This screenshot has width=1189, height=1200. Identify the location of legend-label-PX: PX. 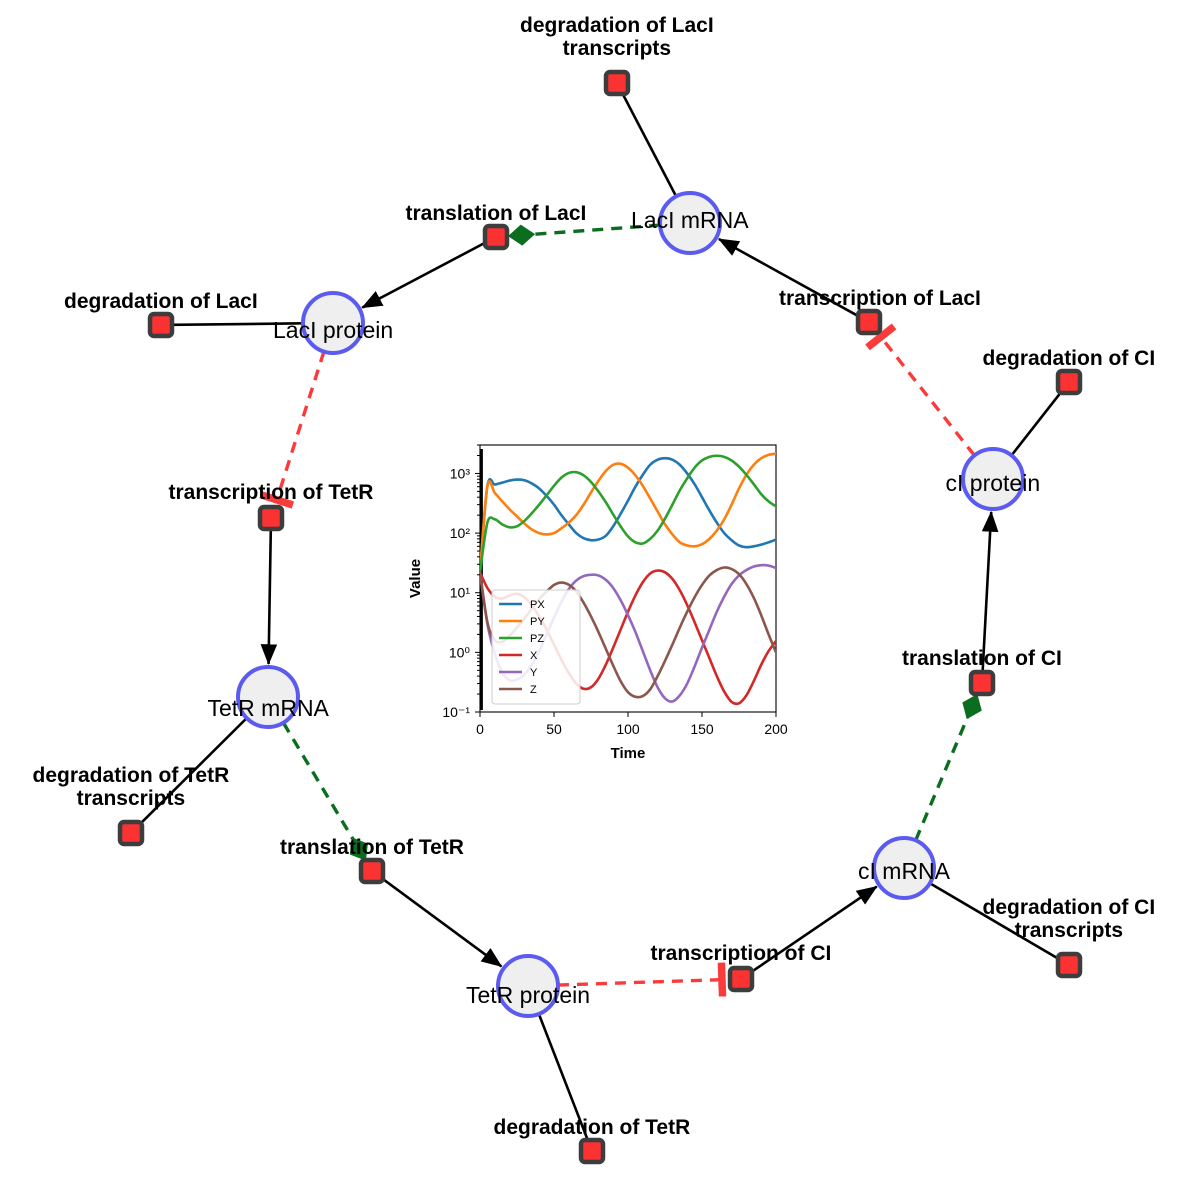
(537, 605).